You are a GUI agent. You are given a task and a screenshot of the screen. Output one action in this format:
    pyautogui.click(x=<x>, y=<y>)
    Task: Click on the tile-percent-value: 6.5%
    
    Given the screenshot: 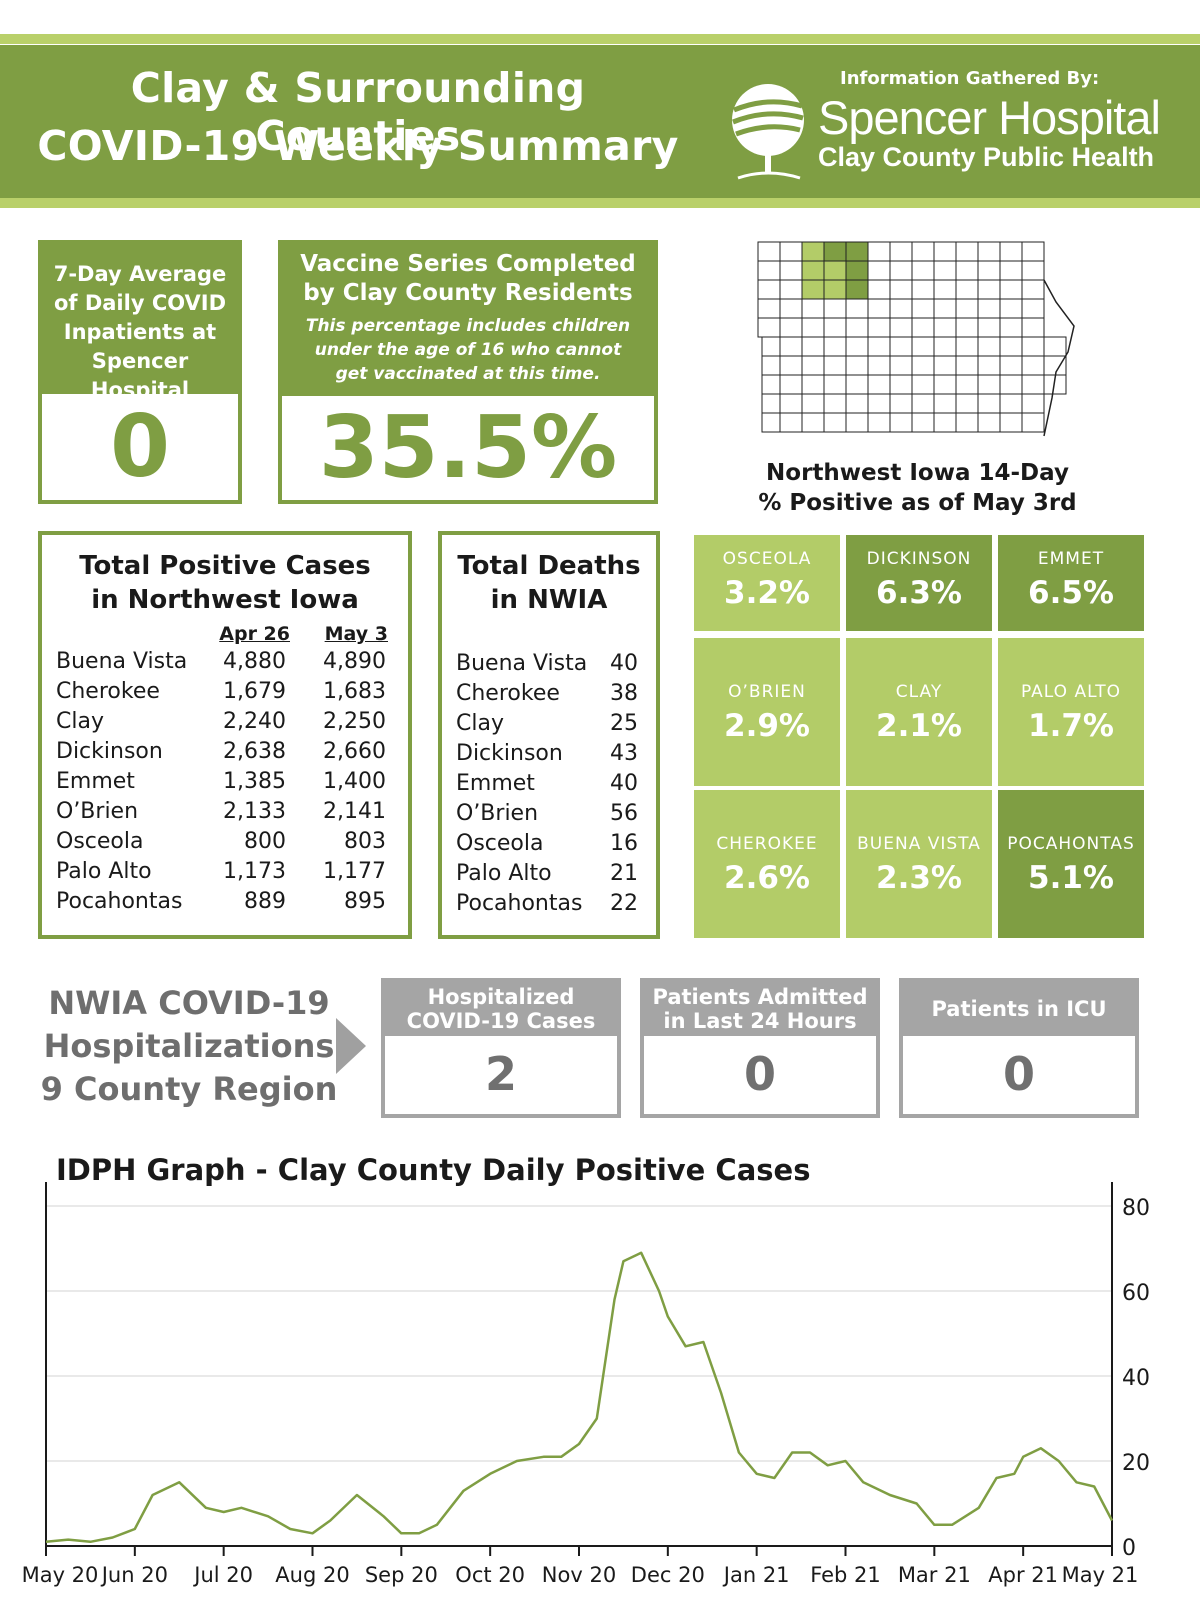 What is the action you would take?
    pyautogui.click(x=1071, y=593)
    